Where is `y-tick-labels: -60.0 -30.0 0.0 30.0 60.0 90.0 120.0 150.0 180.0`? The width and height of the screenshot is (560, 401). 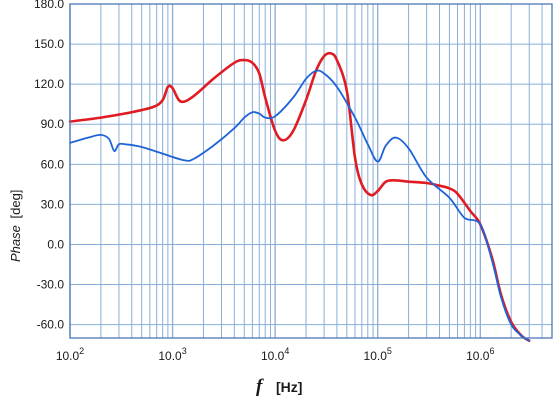 y-tick-labels: -60.0 -30.0 0.0 30.0 60.0 90.0 120.0 150.0 180.0 is located at coordinates (49, 166).